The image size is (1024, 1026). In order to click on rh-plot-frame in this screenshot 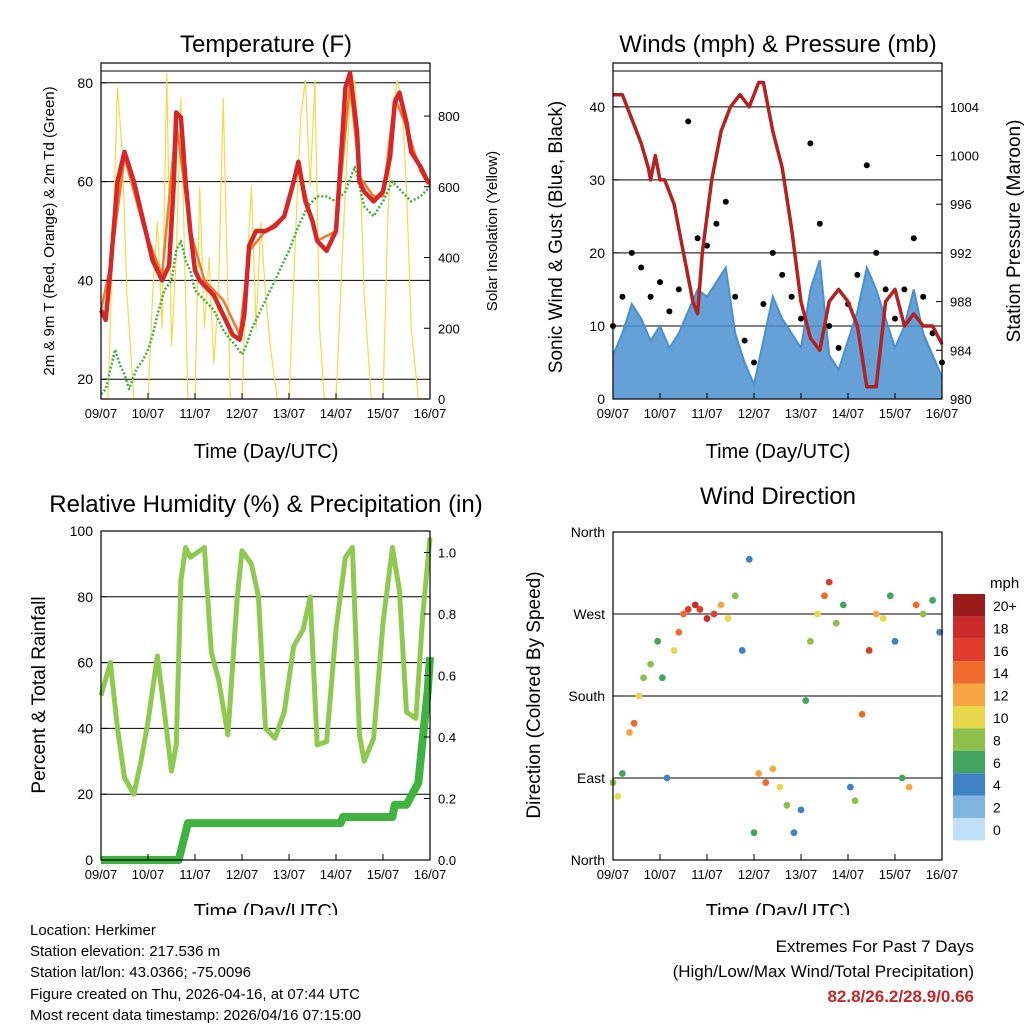, I will do `click(265, 695)`.